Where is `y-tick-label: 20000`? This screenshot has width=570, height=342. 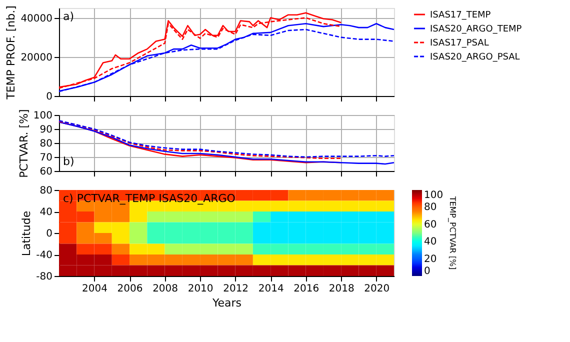
y-tick-label: 20000 is located at coordinates (36, 58).